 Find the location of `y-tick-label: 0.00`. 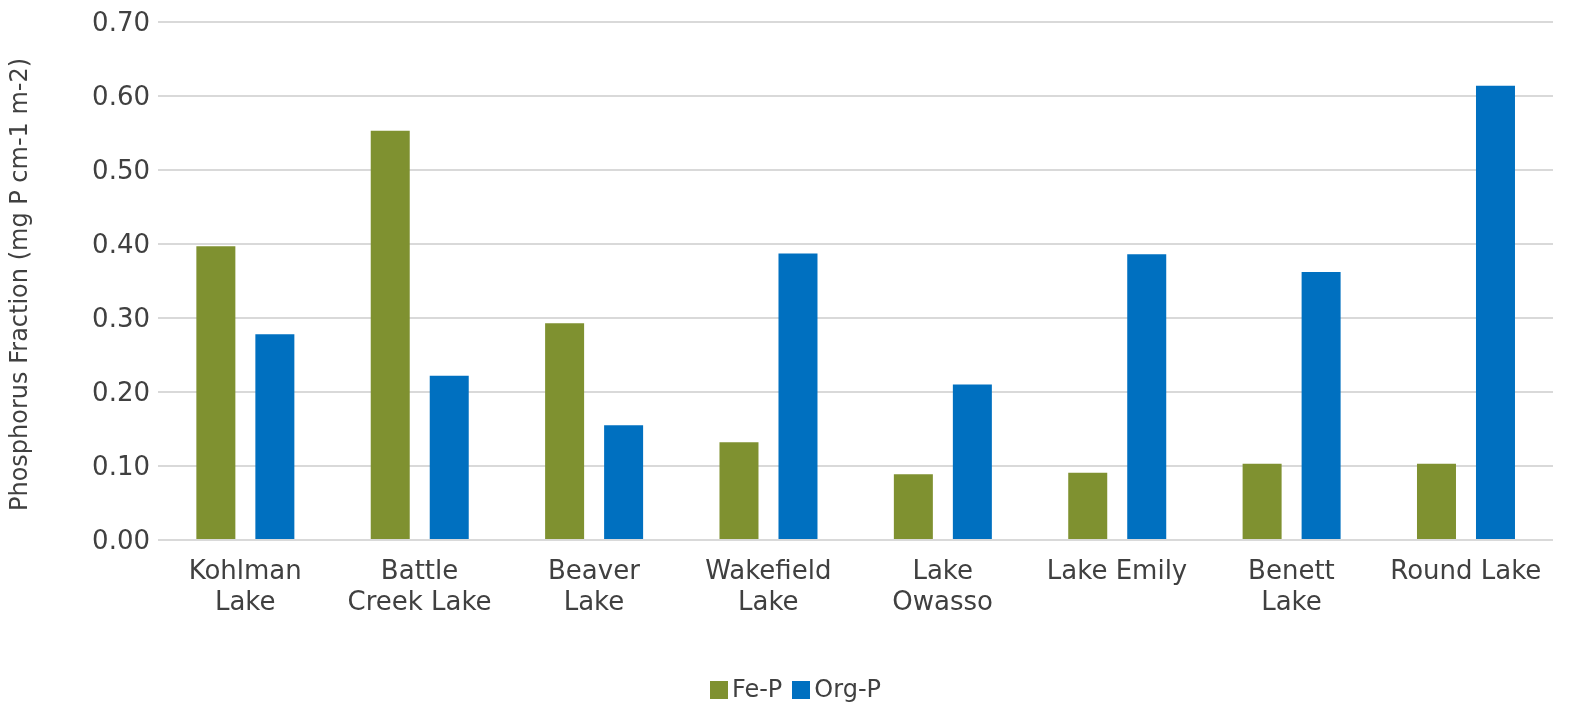

y-tick-label: 0.00 is located at coordinates (121, 540).